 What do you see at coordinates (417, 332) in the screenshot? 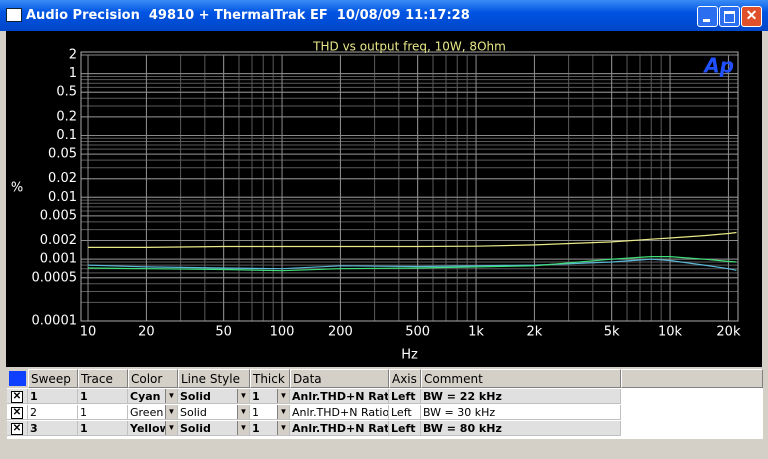
I see `x-tick-label: 500` at bounding box center [417, 332].